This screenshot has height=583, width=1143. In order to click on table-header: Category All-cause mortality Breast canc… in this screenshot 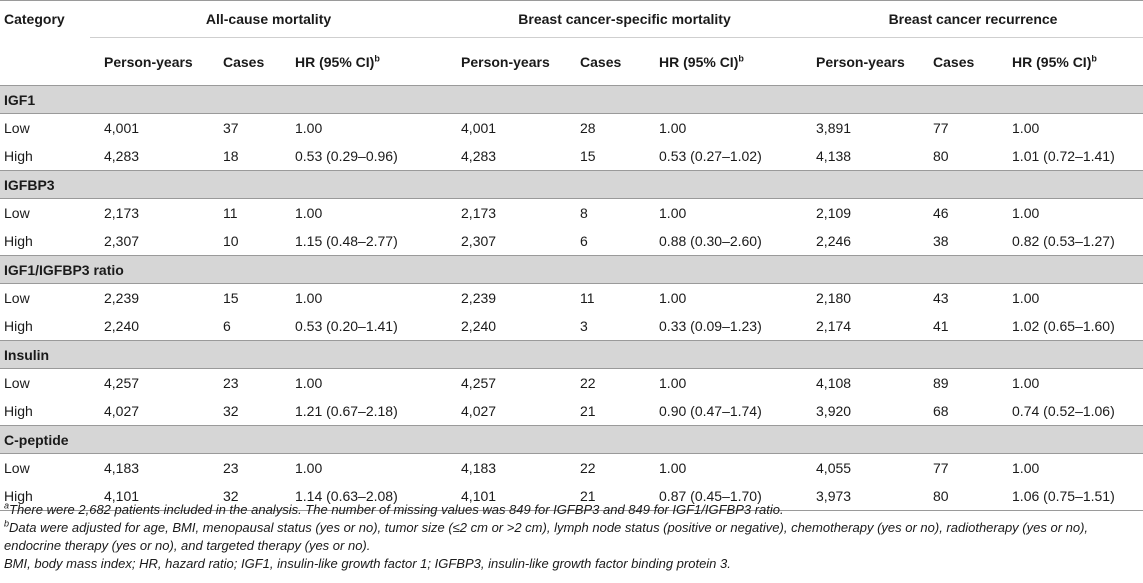, I will do `click(571, 43)`.